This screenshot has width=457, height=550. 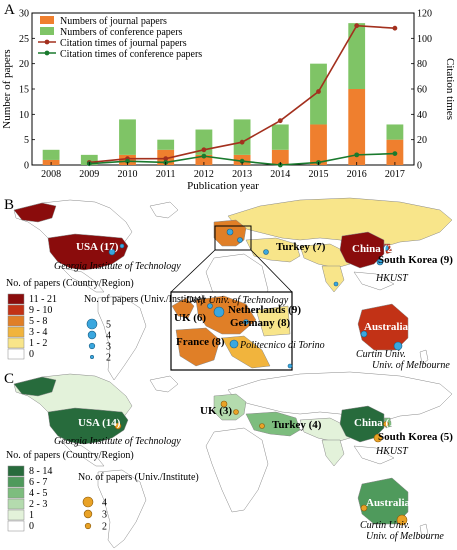 I want to click on c-label-melbourne: Univ. of Melbourne, so click(x=405, y=536).